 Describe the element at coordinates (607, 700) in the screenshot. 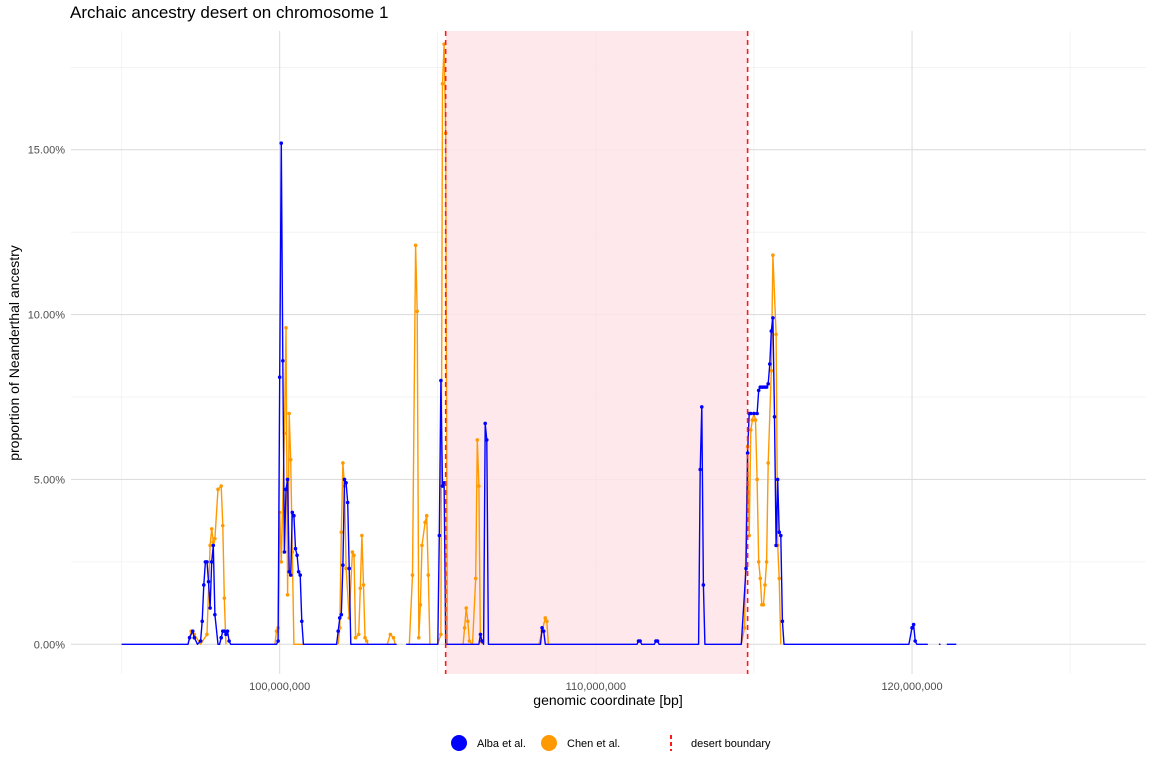

I see `x-axis-title: genomic coordinate [bp]` at that location.